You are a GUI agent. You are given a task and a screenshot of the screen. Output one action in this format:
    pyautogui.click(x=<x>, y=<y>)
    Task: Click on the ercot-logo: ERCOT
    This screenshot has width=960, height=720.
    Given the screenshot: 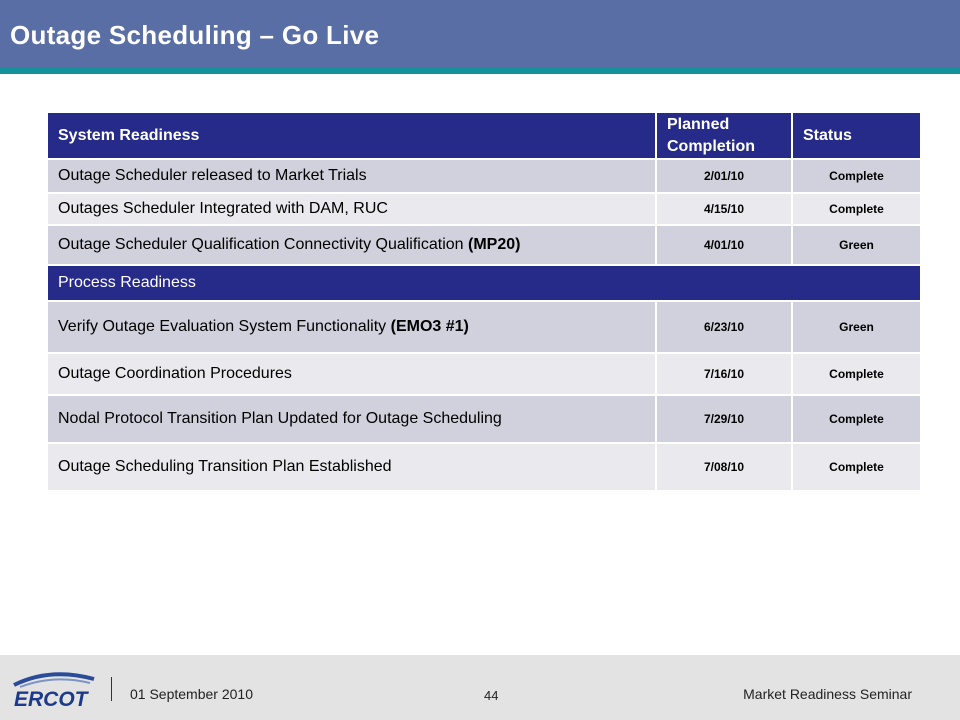 What is the action you would take?
    pyautogui.click(x=54, y=691)
    